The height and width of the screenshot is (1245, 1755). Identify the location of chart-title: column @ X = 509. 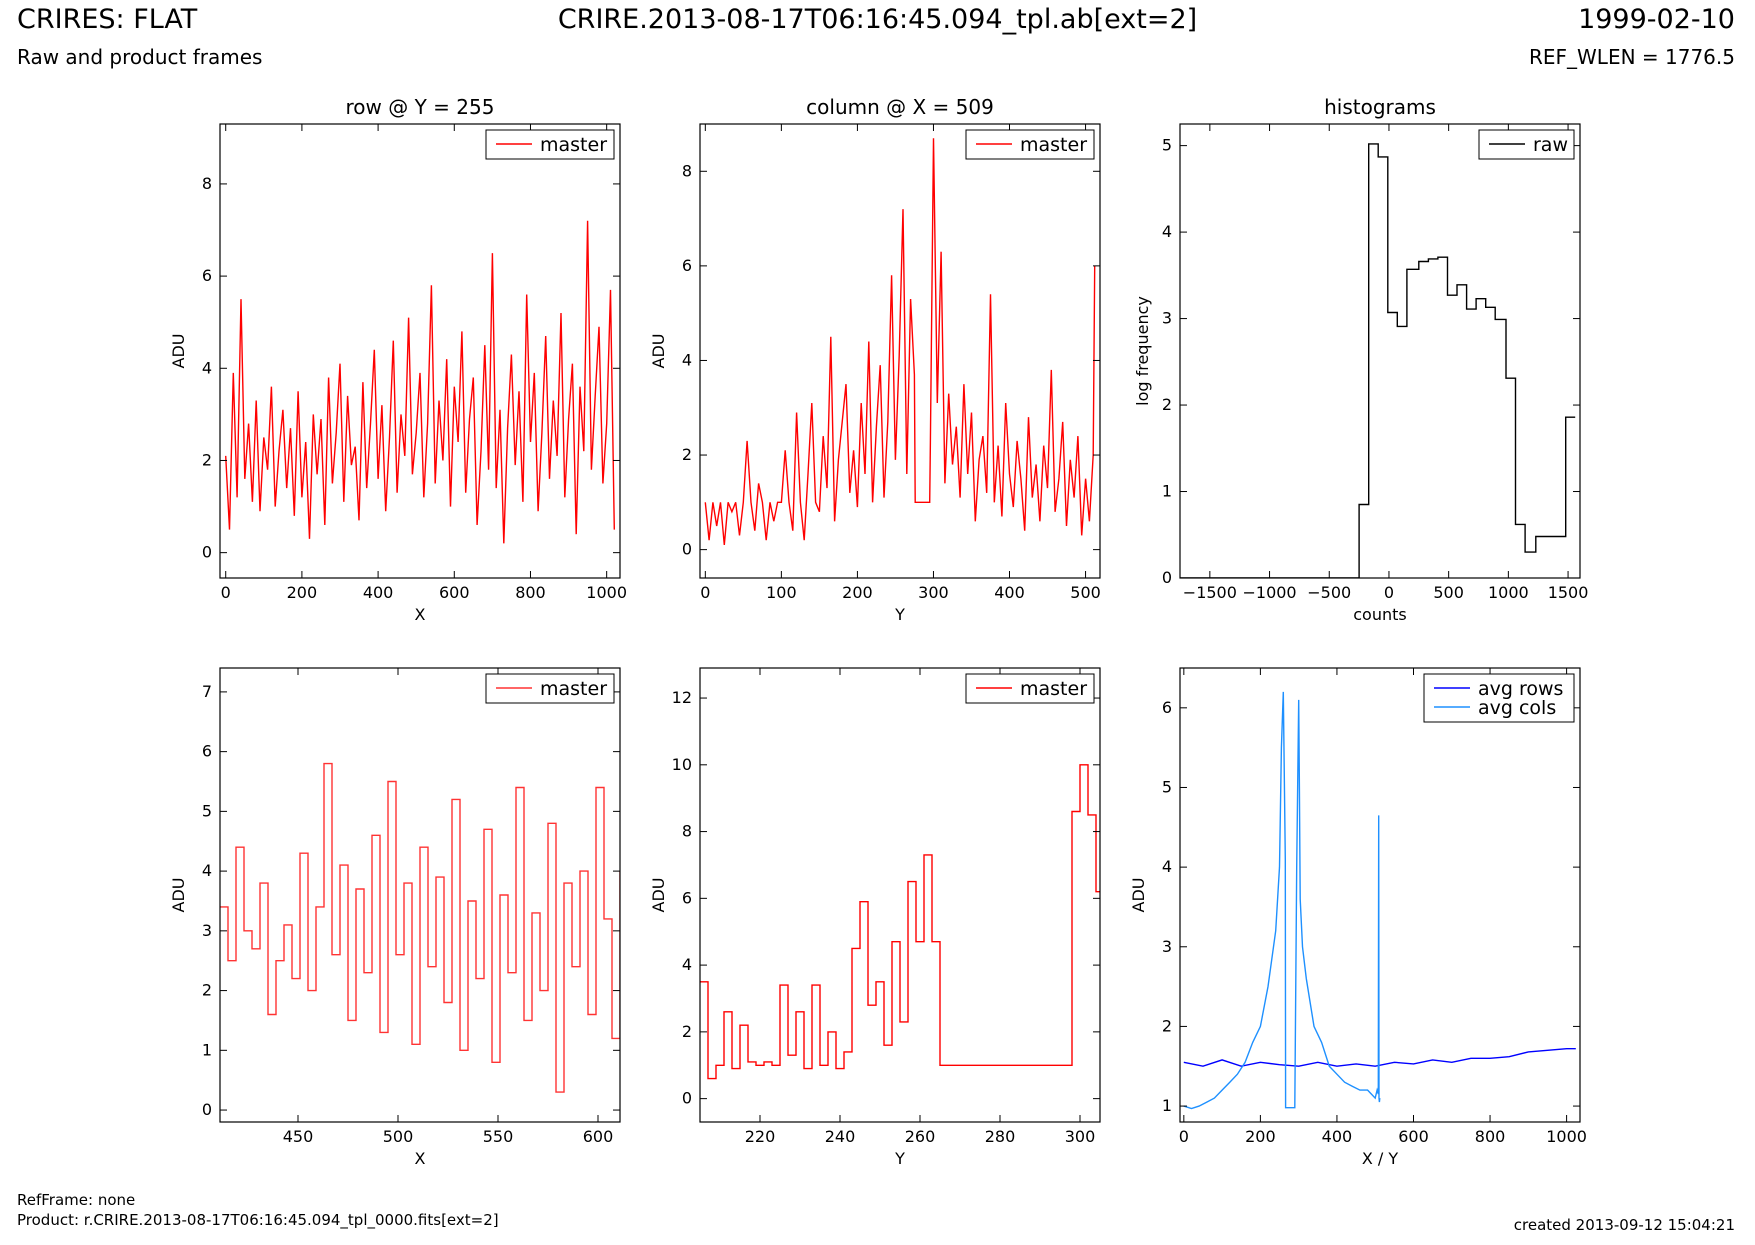
(900, 107).